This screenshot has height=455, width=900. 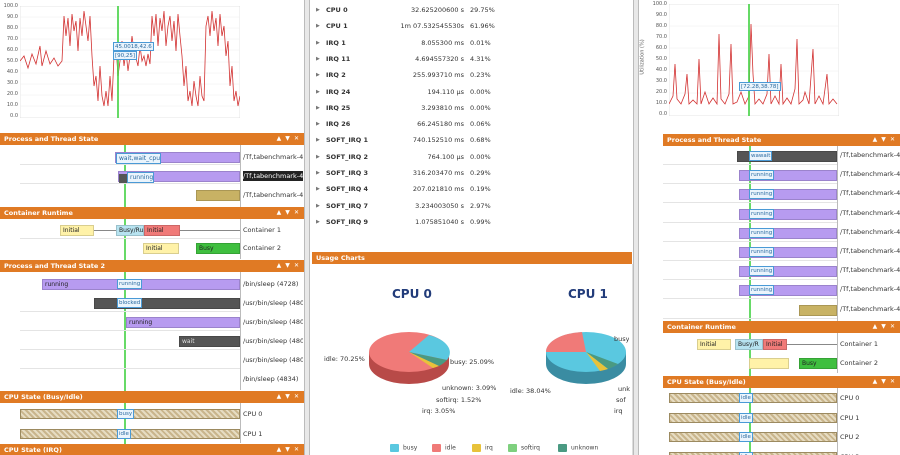 I want to click on pie-chart-cpu0, so click(x=410, y=360).